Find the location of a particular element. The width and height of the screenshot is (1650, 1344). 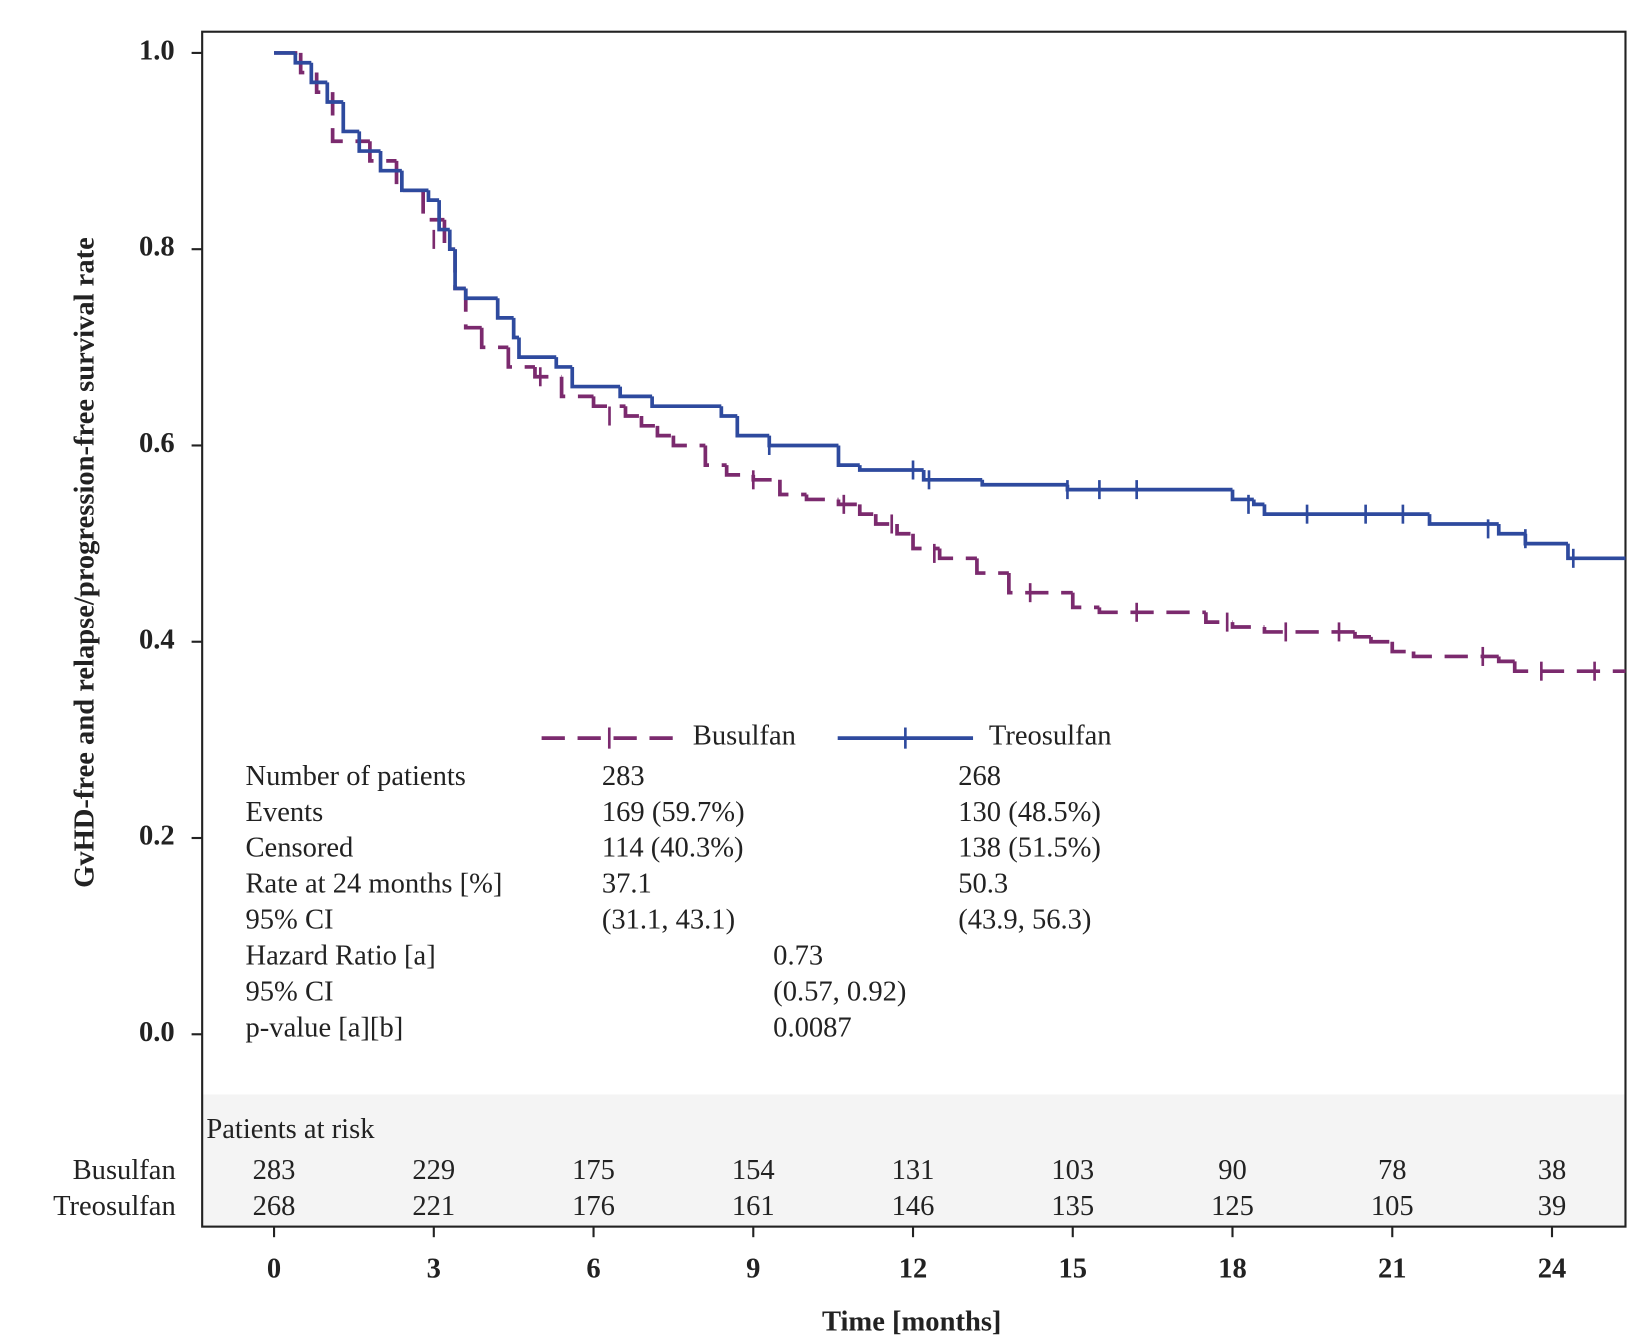

summary-value: 114 (40.3%) is located at coordinates (673, 848).